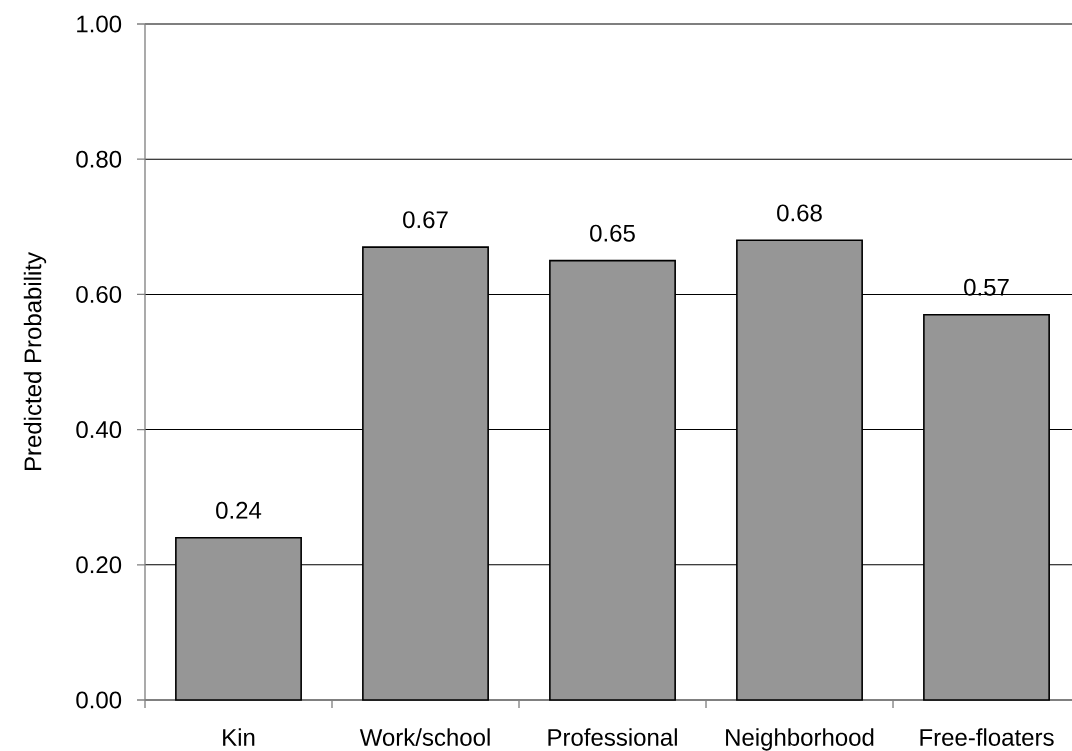 The image size is (1072, 751). I want to click on data-label: 0.67, so click(425, 220).